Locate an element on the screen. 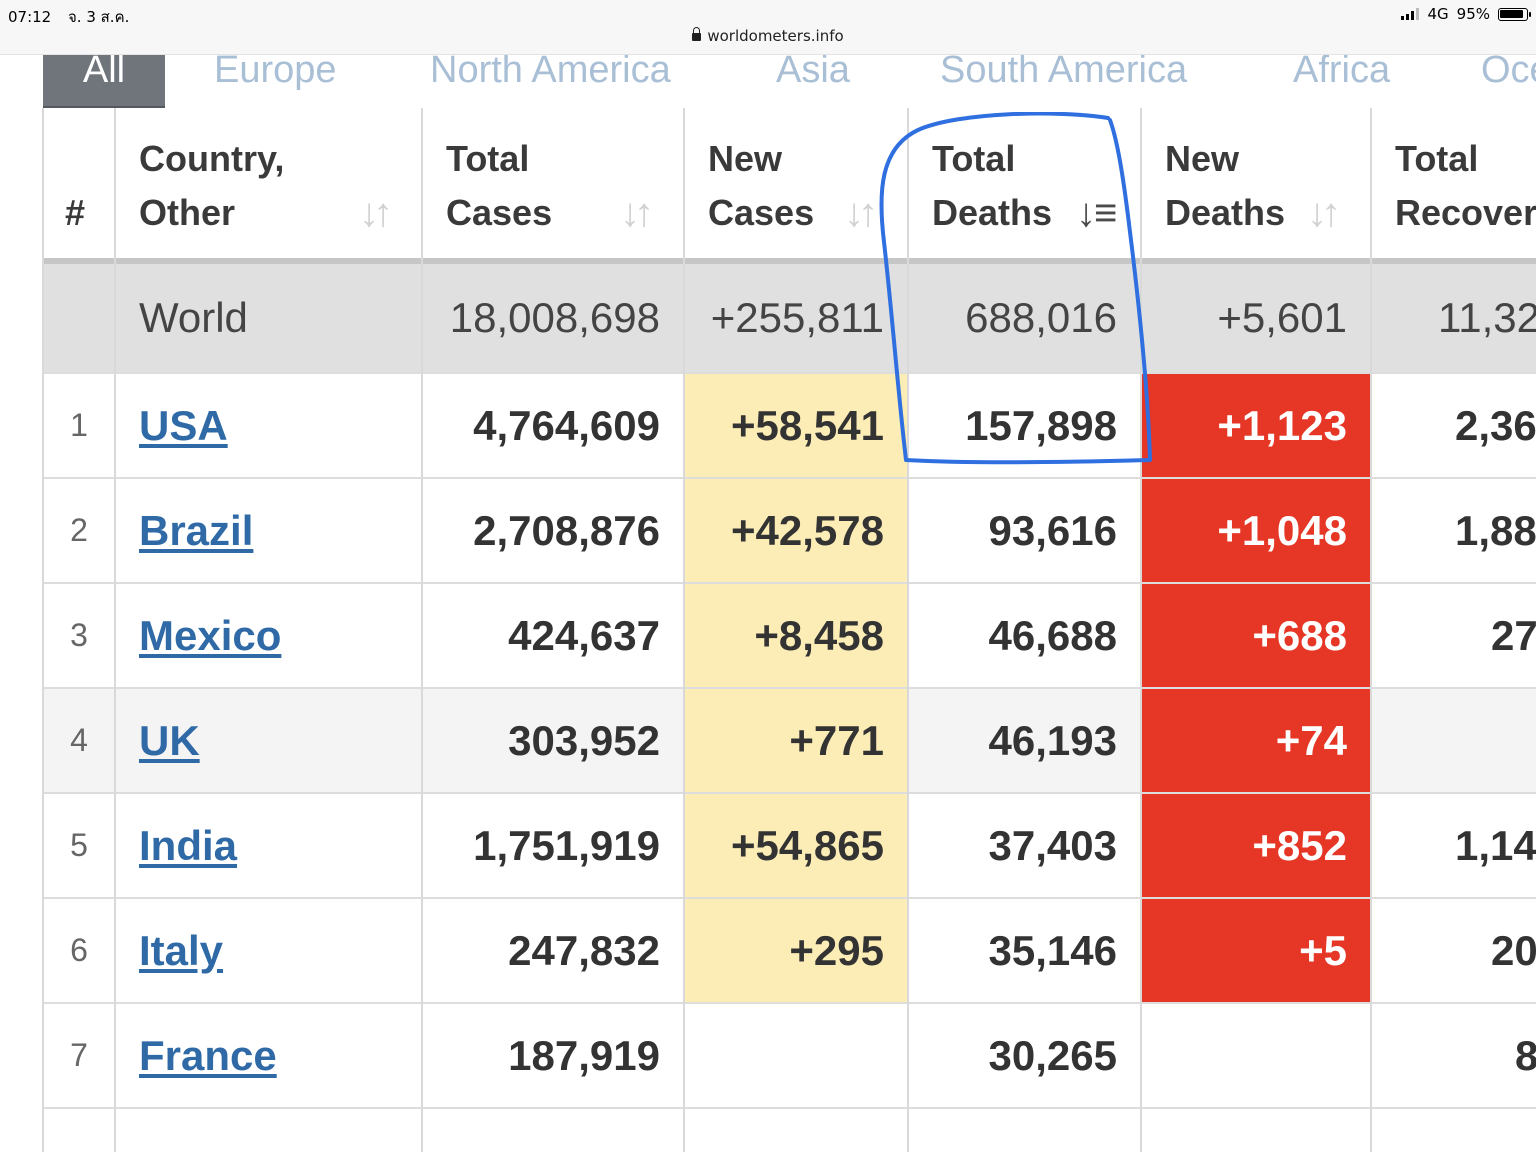 This screenshot has width=1536, height=1152. url-text: worldometers.info is located at coordinates (775, 36).